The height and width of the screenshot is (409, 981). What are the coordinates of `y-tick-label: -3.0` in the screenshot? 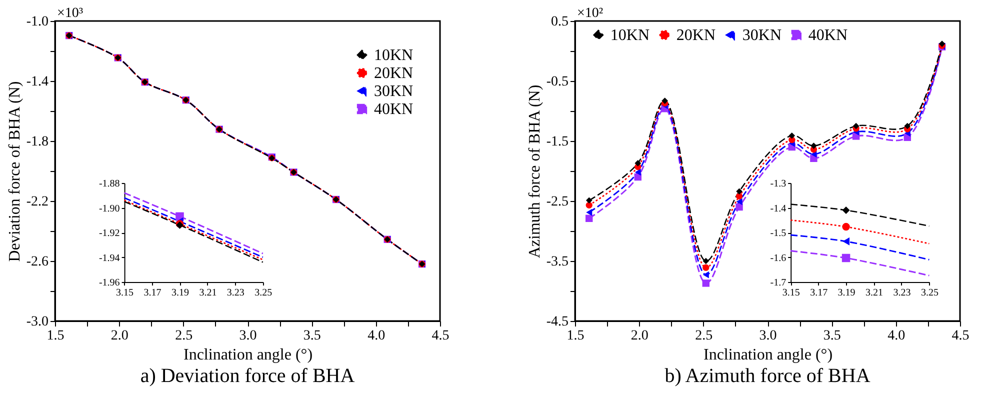 It's located at (37, 322).